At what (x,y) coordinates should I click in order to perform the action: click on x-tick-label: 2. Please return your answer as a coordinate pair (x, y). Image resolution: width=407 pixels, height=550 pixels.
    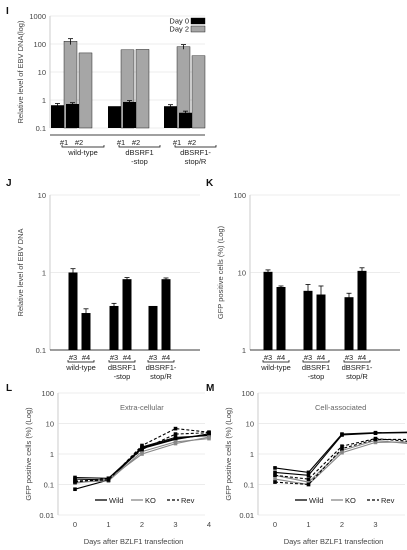
    Looking at the image, I should click on (142, 524).